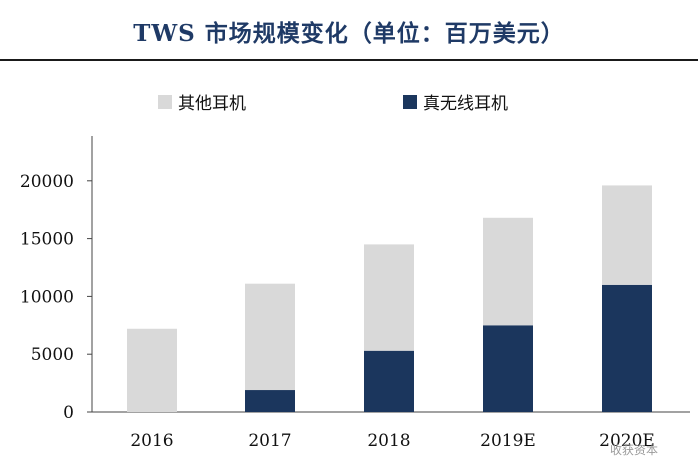 This screenshot has height=466, width=698. I want to click on bar-other-earphones-2020E, so click(627, 235).